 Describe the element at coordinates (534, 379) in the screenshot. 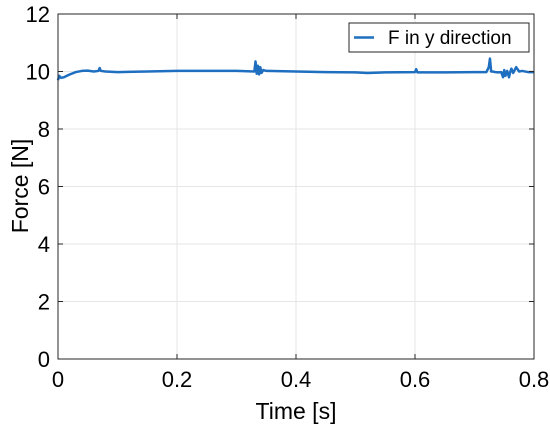

I see `x-tick-label: 0.8` at that location.